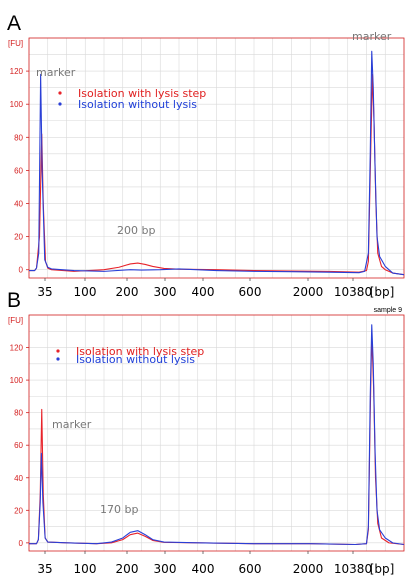  Describe the element at coordinates (14, 23) in the screenshot. I see `panel-letter: A` at that location.